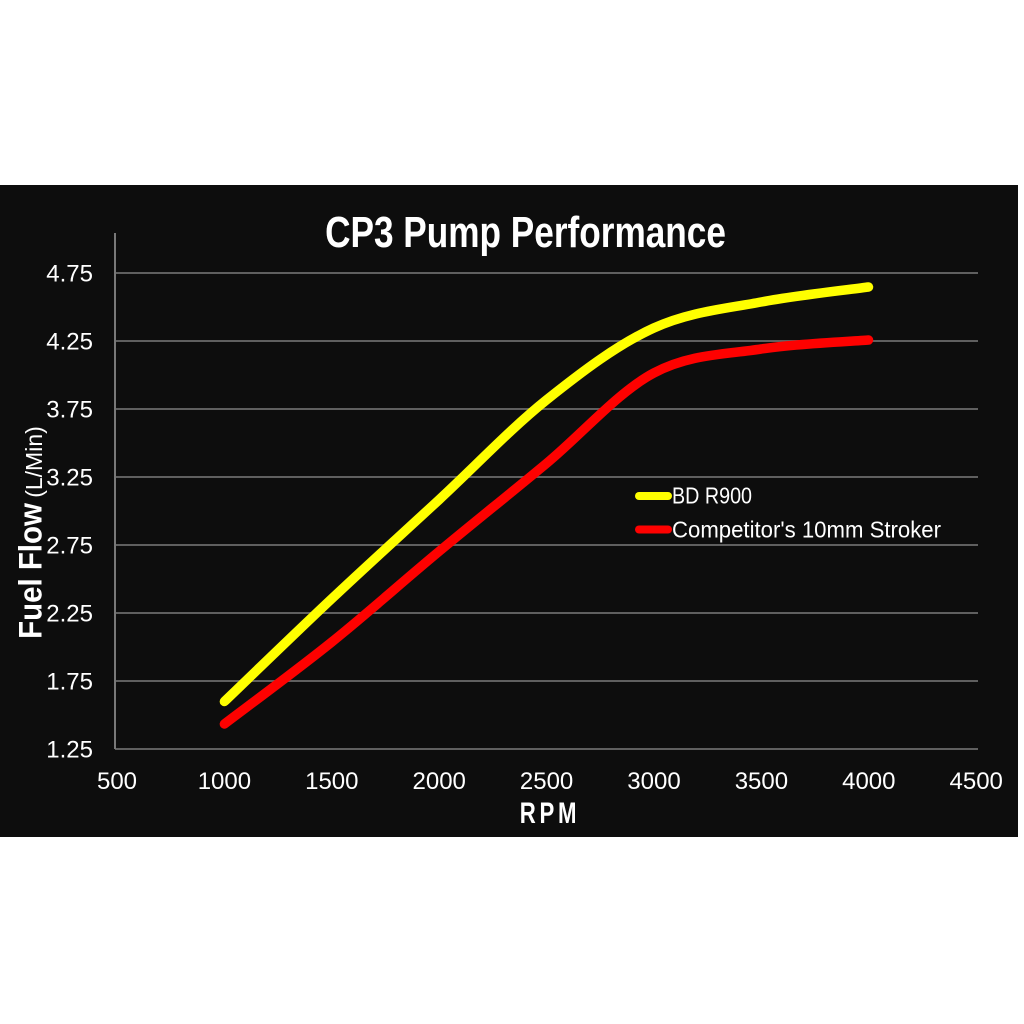 This screenshot has width=1024, height=1024. I want to click on svg-text: Fuel Flow, so click(30, 571).